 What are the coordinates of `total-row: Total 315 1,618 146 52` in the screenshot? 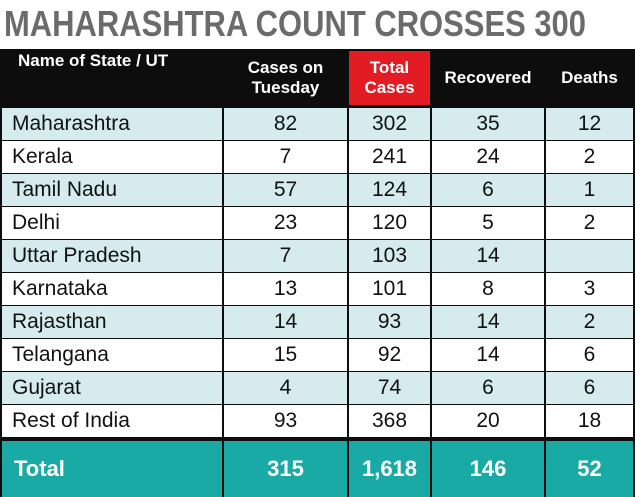 It's located at (317, 469).